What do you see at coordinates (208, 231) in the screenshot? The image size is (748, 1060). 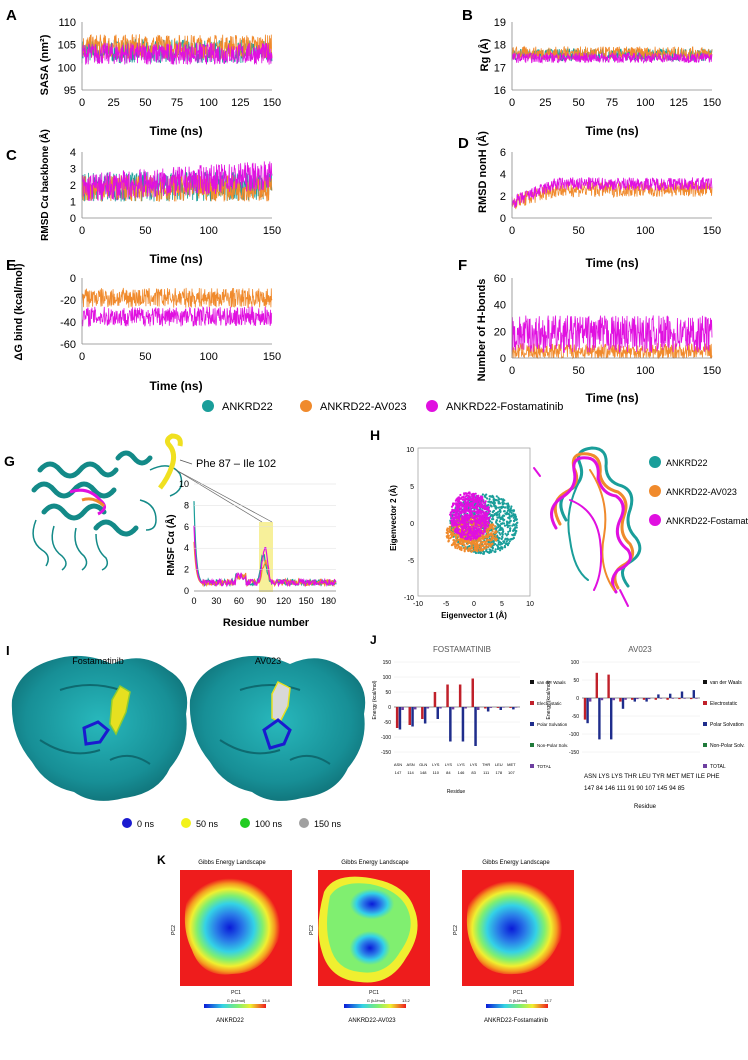 I see `x-tick-label: 100` at bounding box center [208, 231].